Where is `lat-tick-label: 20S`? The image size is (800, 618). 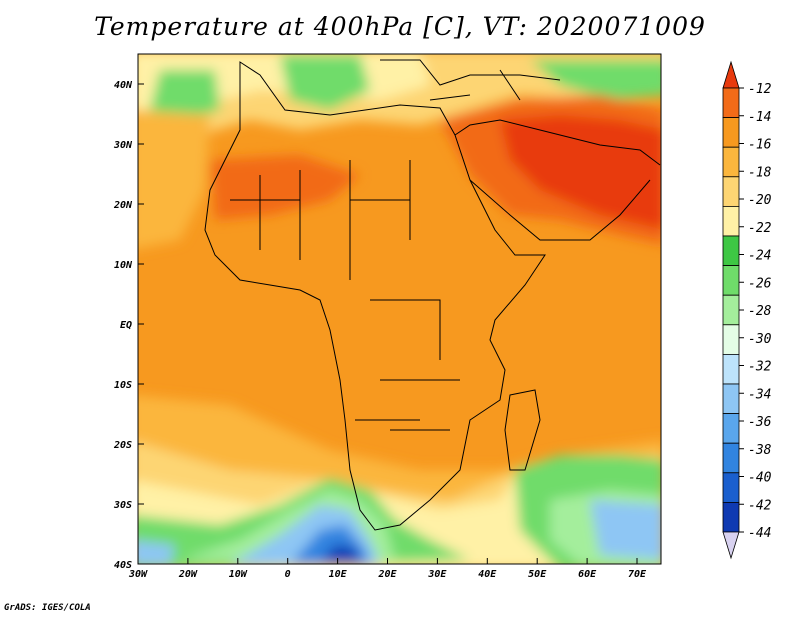
lat-tick-label: 20S is located at coordinates (122, 445).